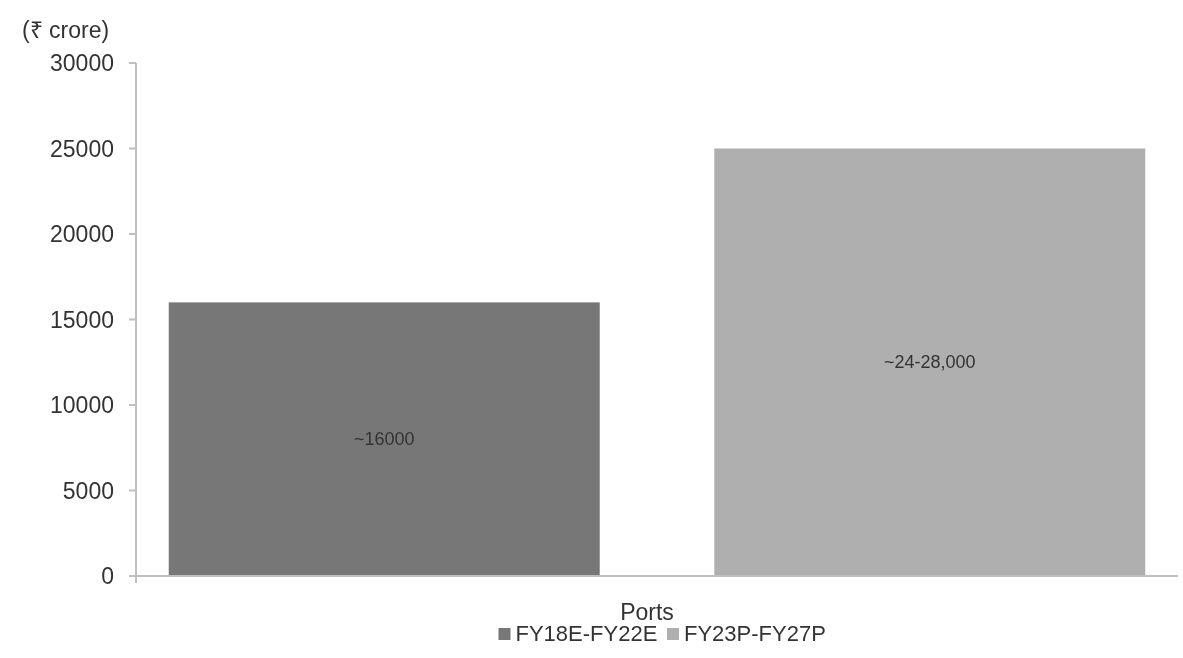 Image resolution: width=1183 pixels, height=658 pixels. I want to click on y-tick-label: 10000, so click(82, 405).